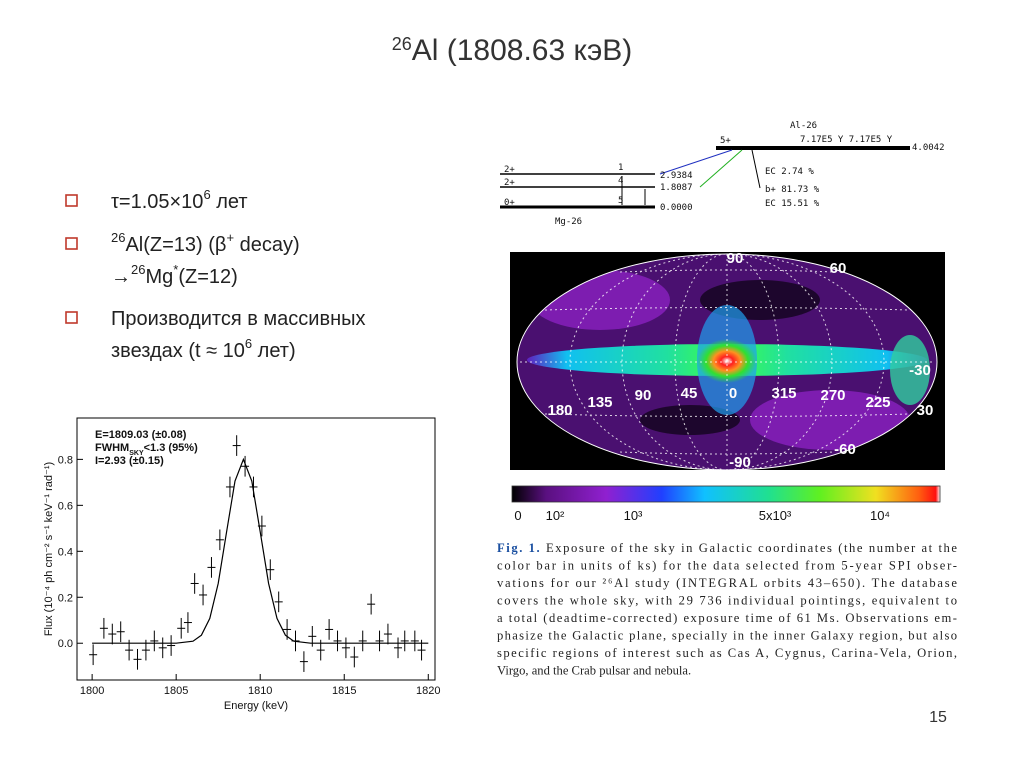  I want to click on slide-title: 26Al (1808.63 кэВ), so click(512, 50).